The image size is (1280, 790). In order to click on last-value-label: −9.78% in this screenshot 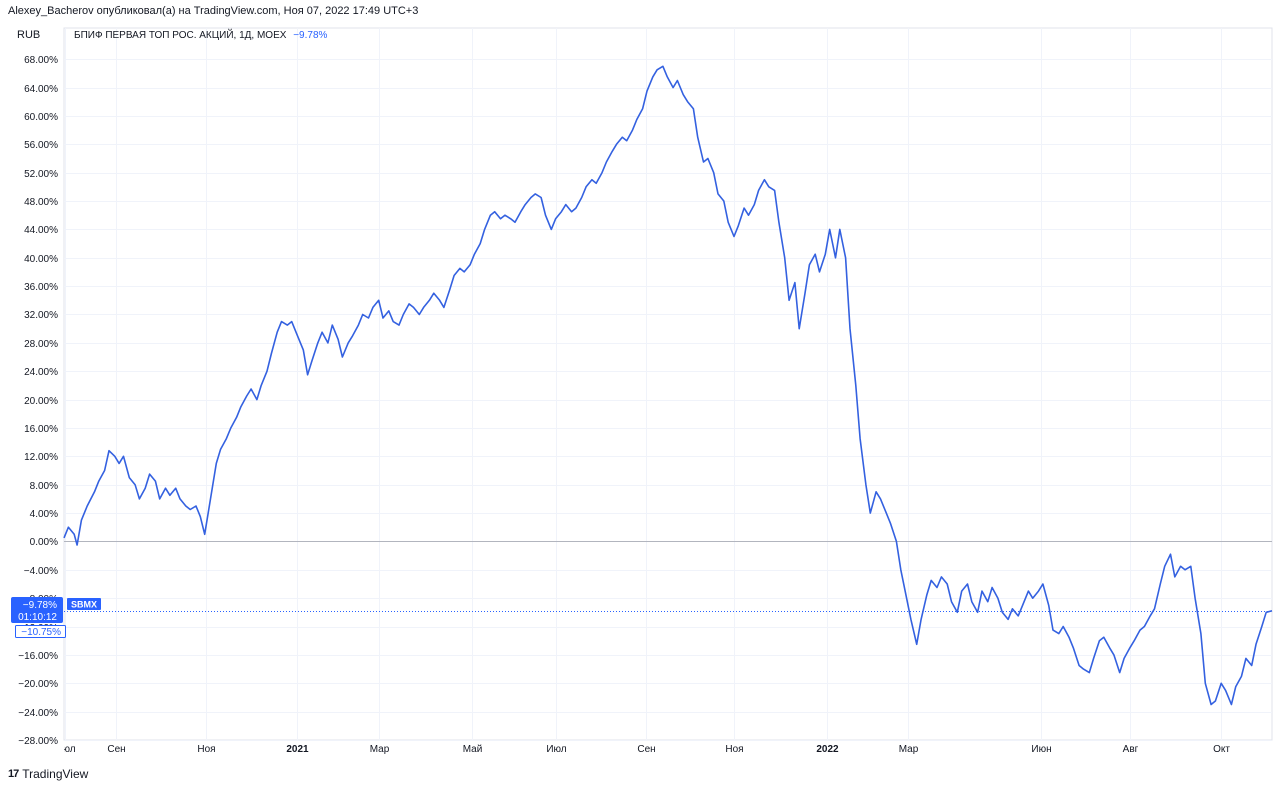, I will do `click(40, 605)`.